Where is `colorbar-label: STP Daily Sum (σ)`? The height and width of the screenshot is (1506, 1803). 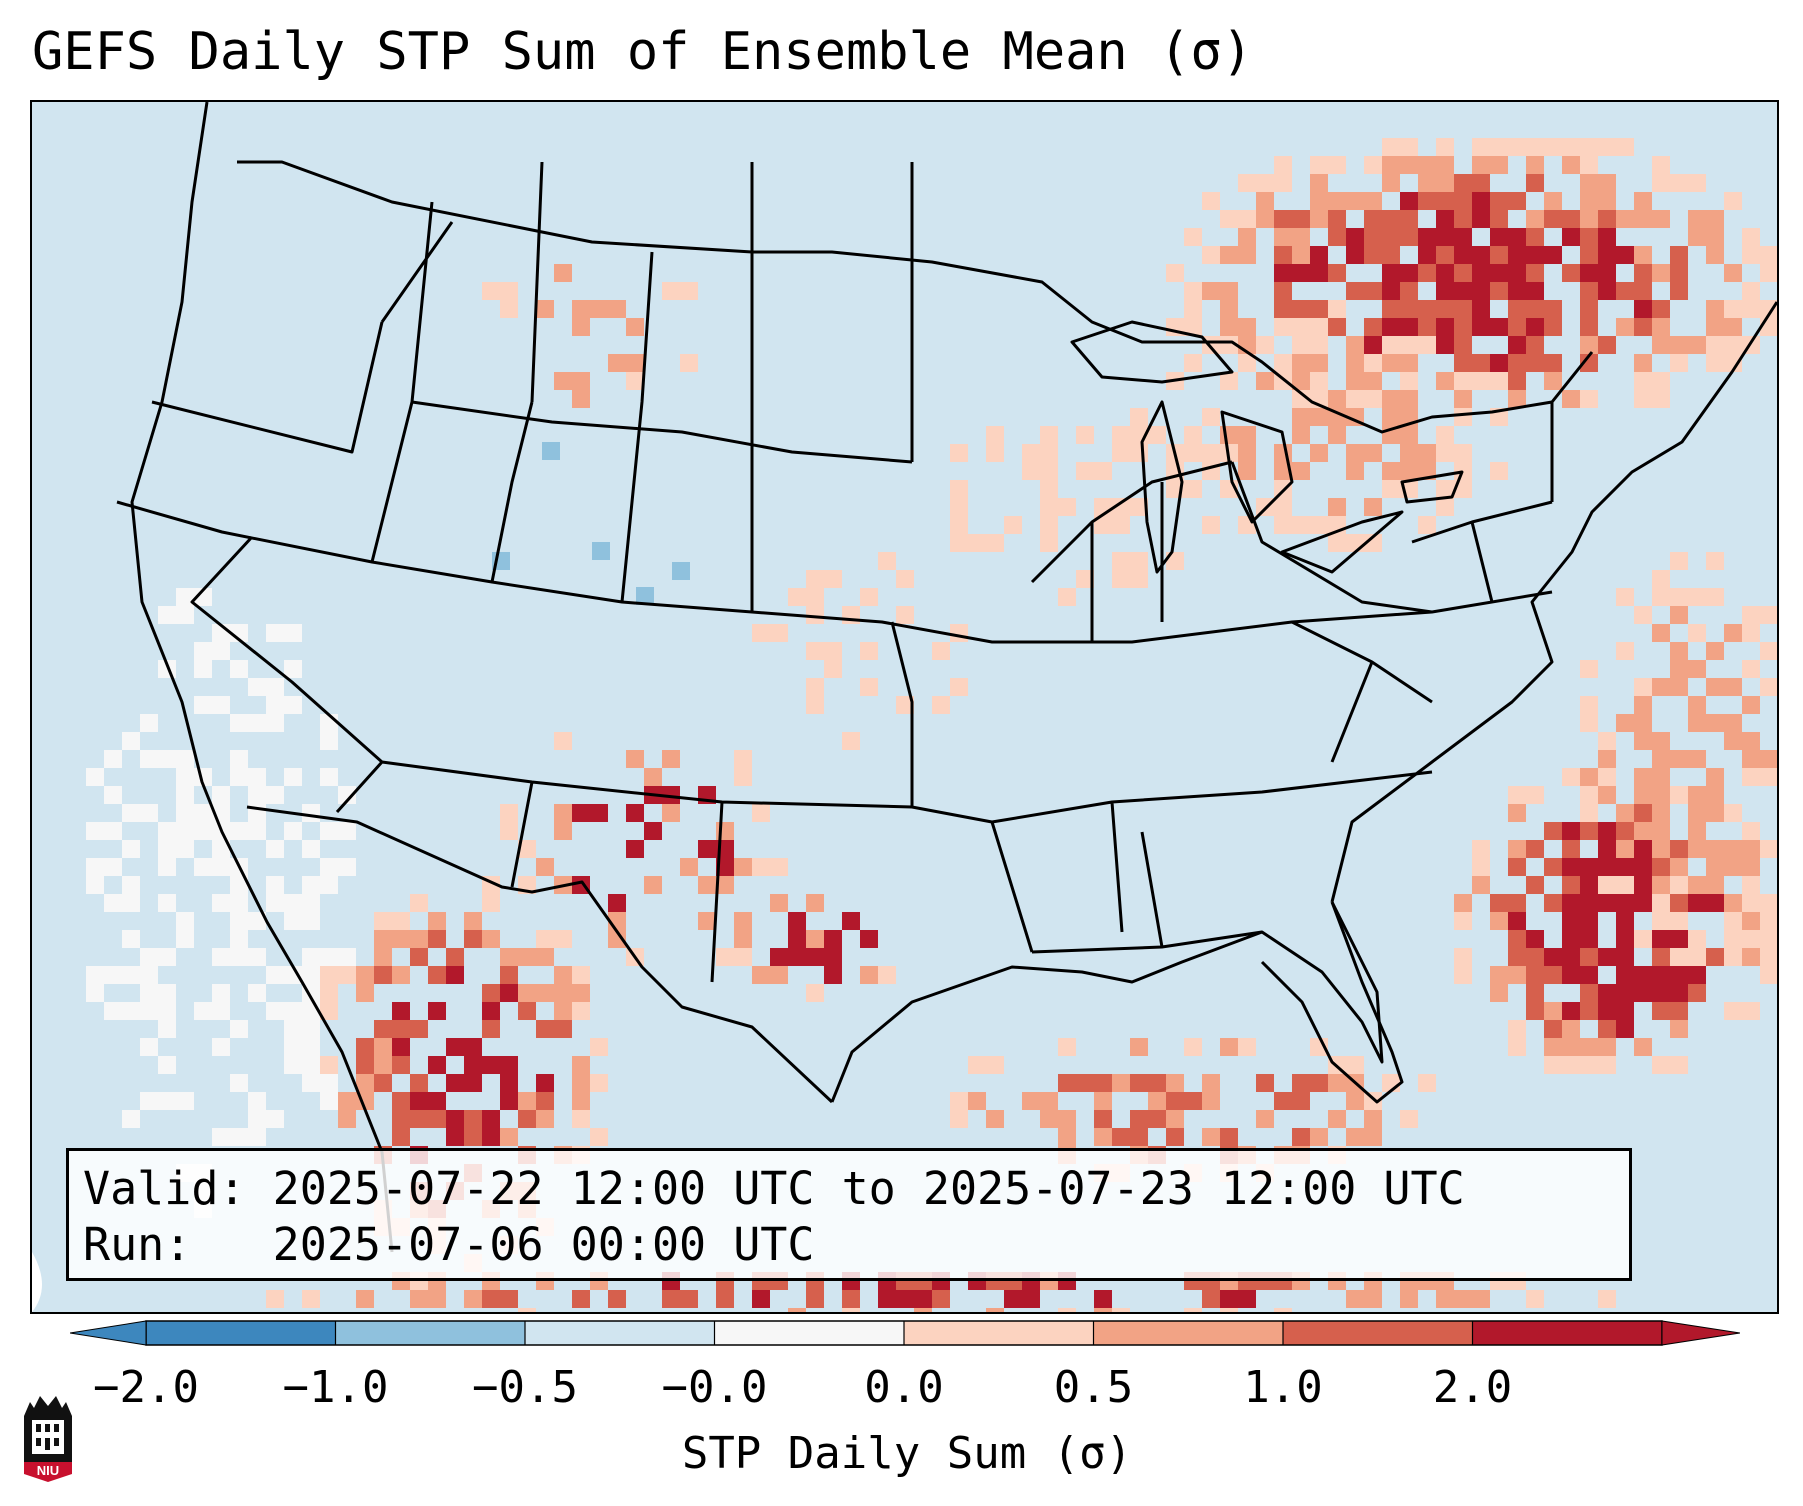
colorbar-label: STP Daily Sum (σ) is located at coordinates (907, 1453).